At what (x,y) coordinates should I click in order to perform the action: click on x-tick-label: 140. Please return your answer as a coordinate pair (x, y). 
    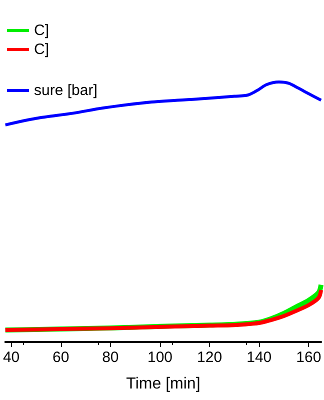
    Looking at the image, I should click on (259, 357).